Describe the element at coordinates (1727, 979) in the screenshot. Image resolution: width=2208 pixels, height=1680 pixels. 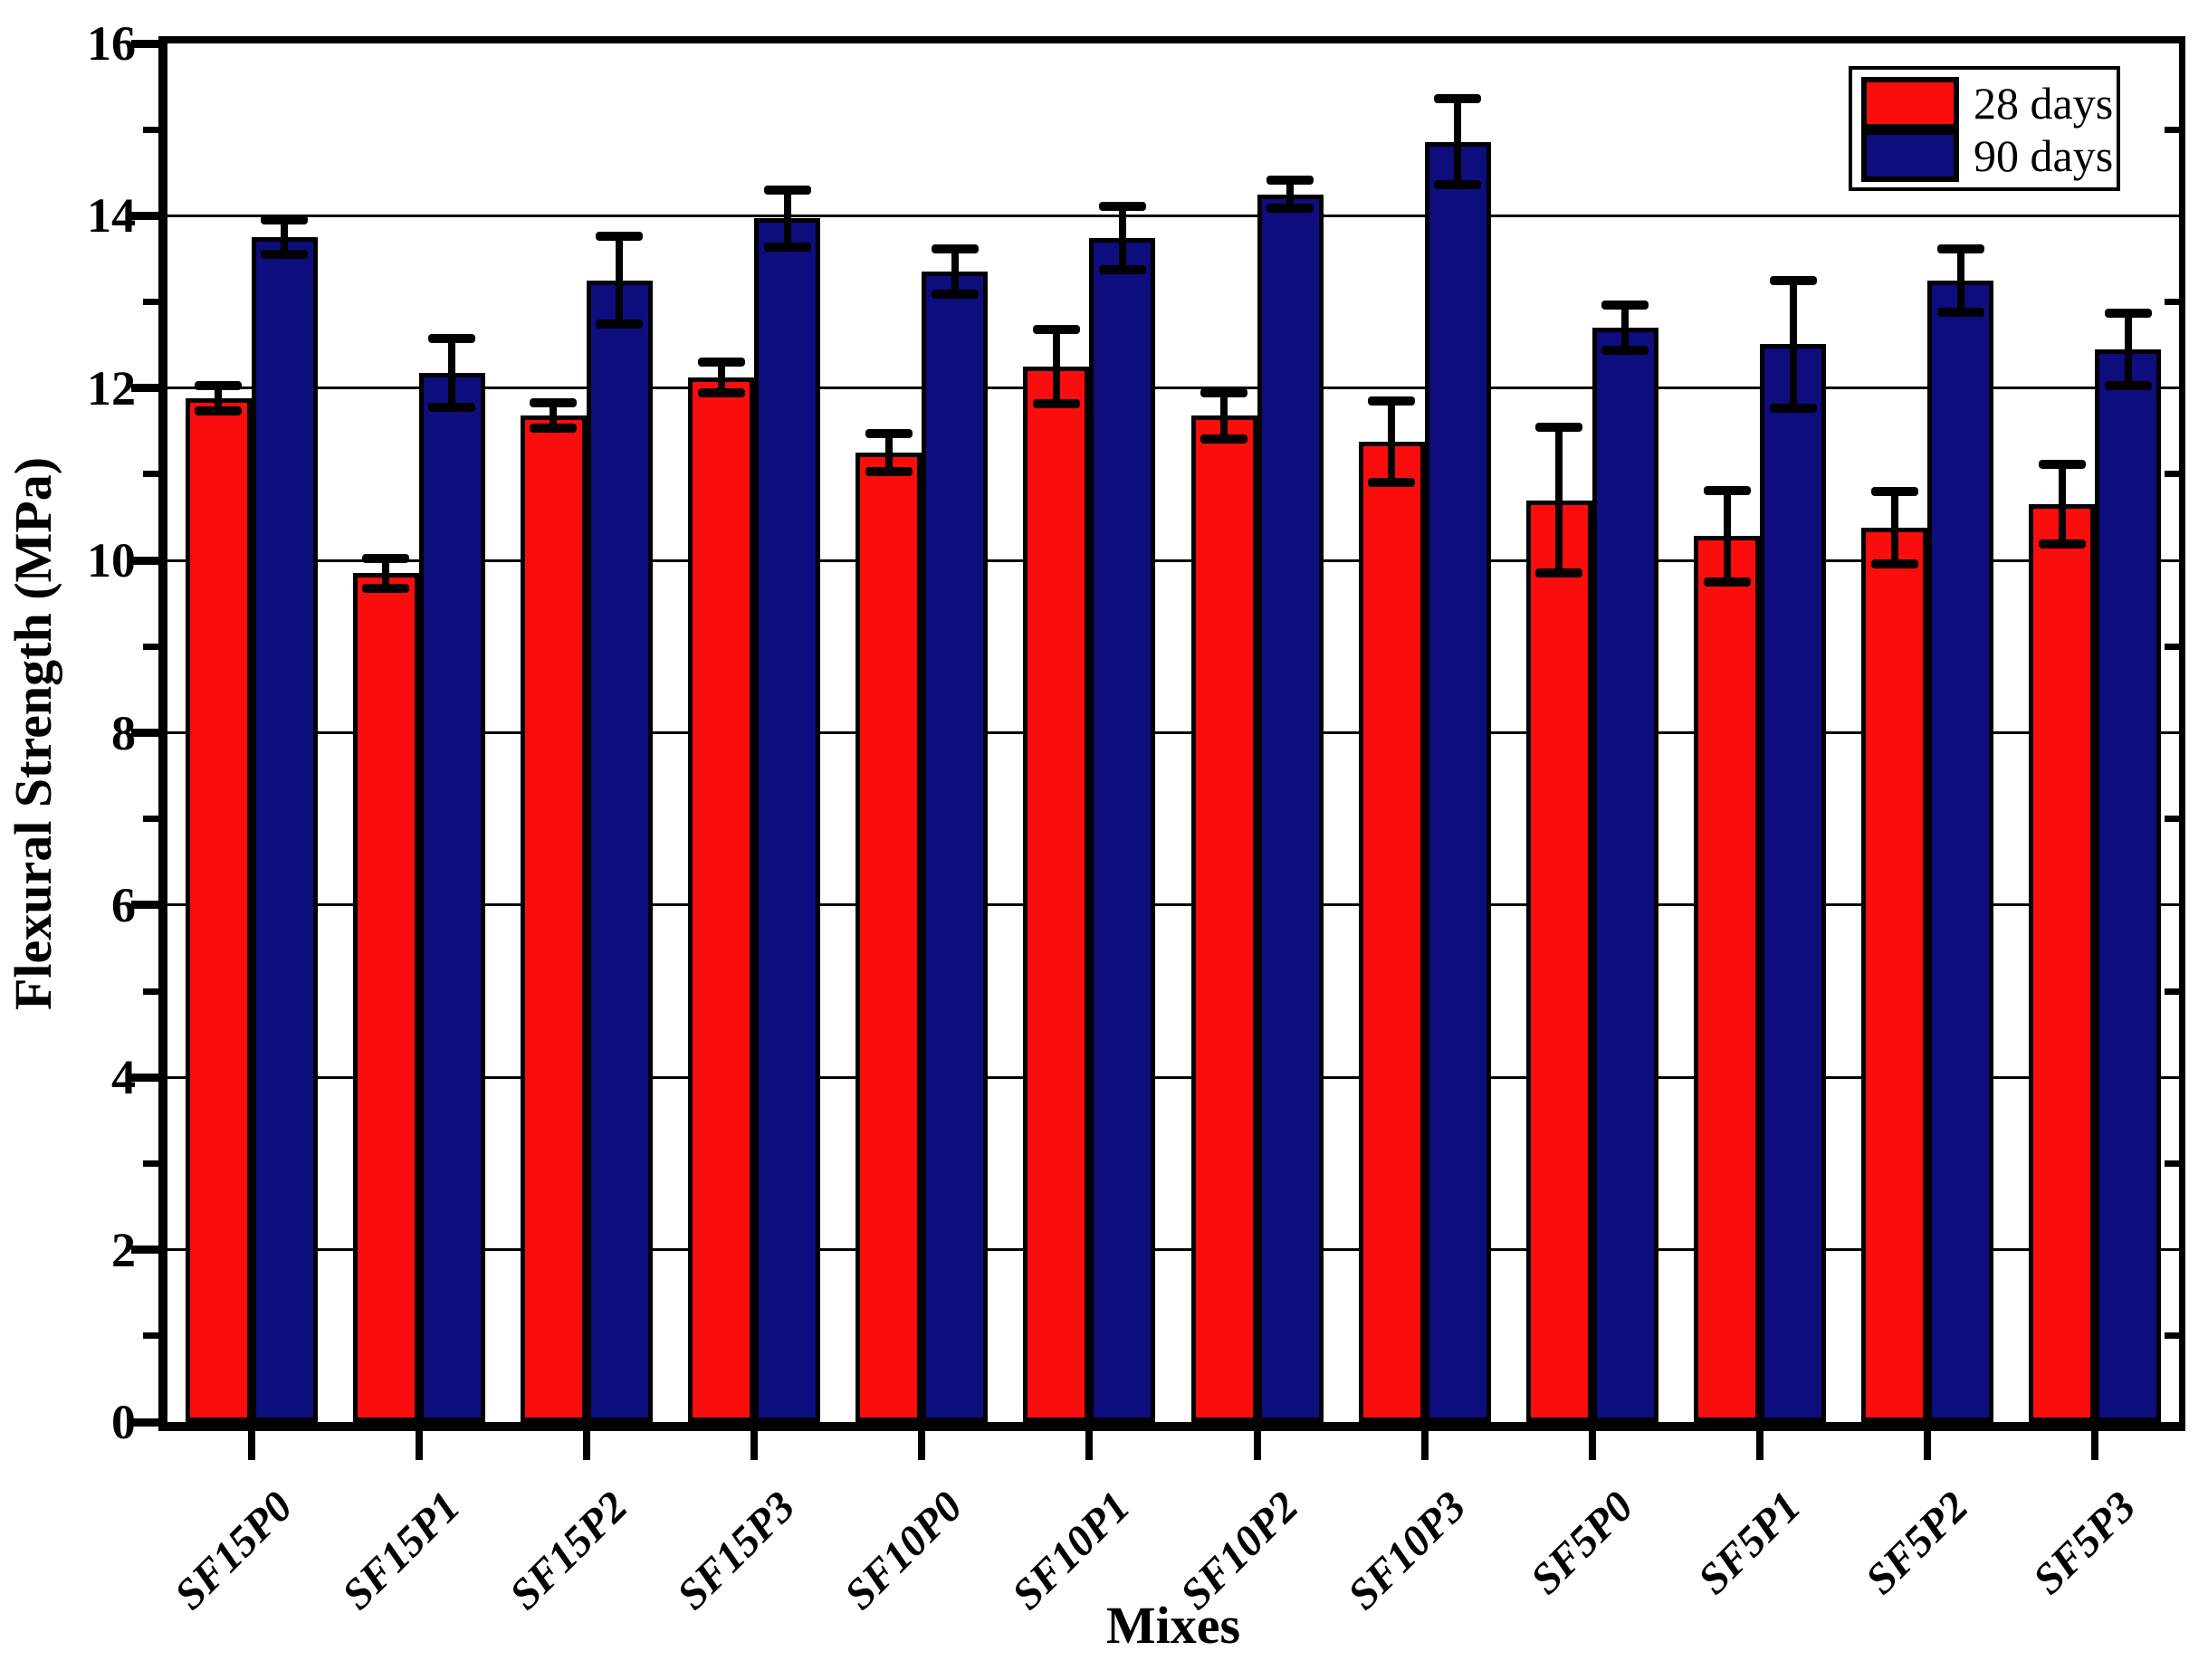
I see `bar-SF5P1-28-days` at that location.